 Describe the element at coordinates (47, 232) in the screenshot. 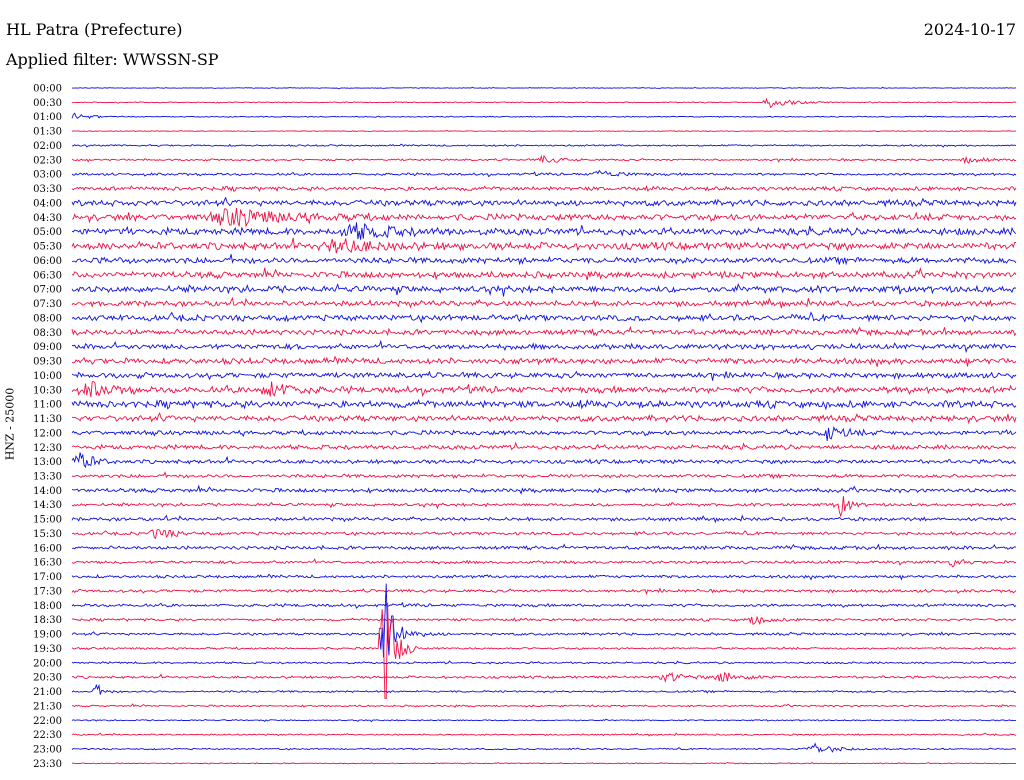

I see `tick-label-0500: 05:00` at that location.